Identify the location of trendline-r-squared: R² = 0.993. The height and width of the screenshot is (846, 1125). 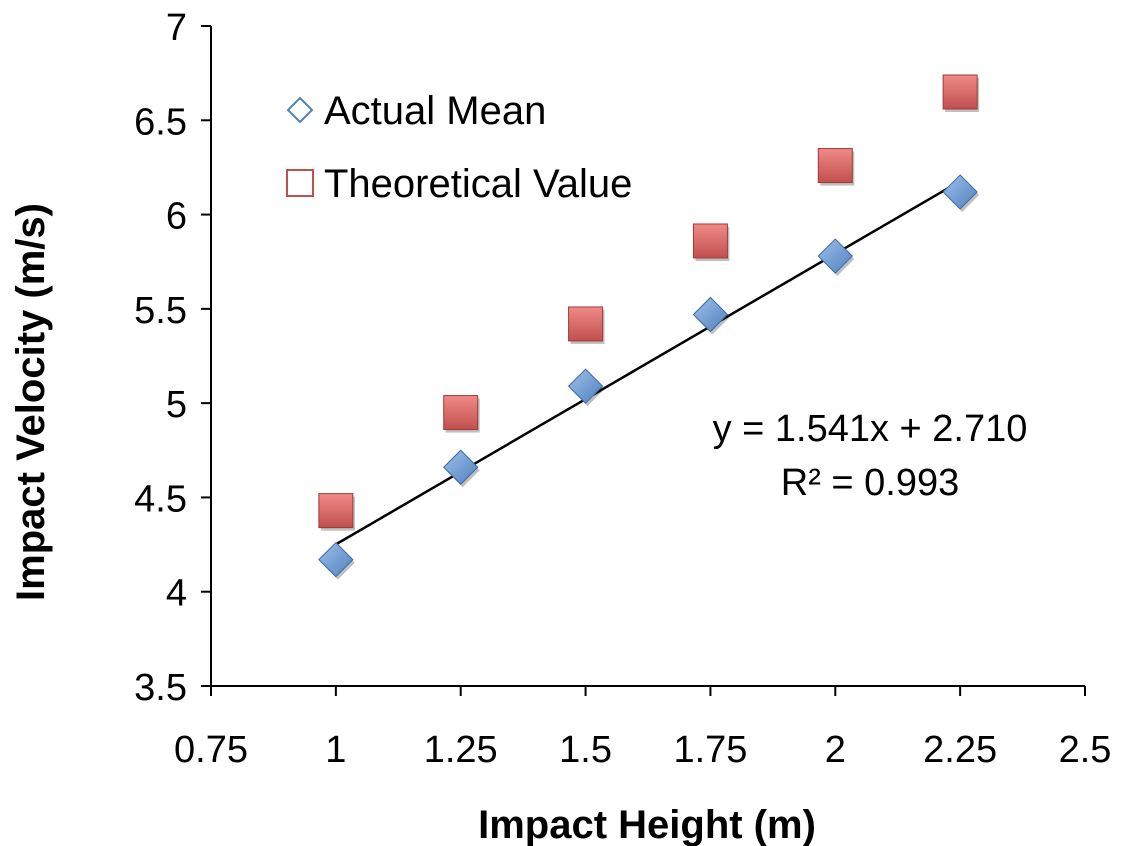
(870, 483).